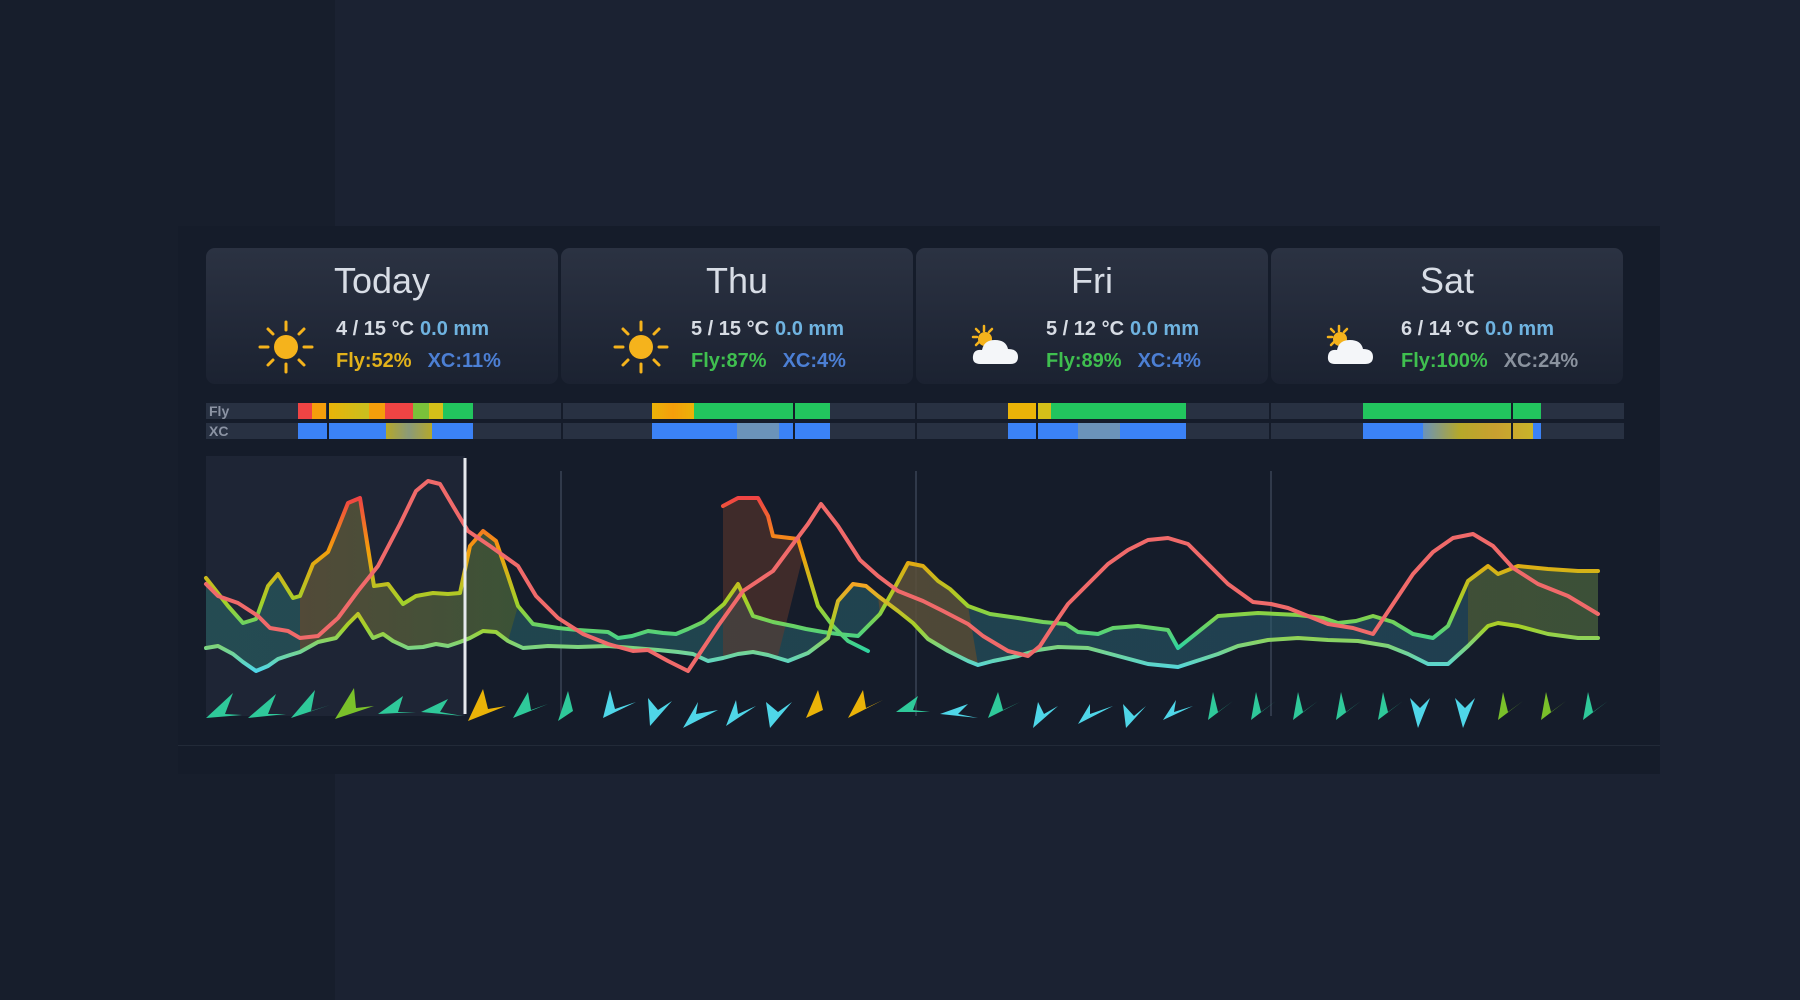 The width and height of the screenshot is (1800, 1000). What do you see at coordinates (915, 431) in the screenshot?
I see `xc-bar: XC` at bounding box center [915, 431].